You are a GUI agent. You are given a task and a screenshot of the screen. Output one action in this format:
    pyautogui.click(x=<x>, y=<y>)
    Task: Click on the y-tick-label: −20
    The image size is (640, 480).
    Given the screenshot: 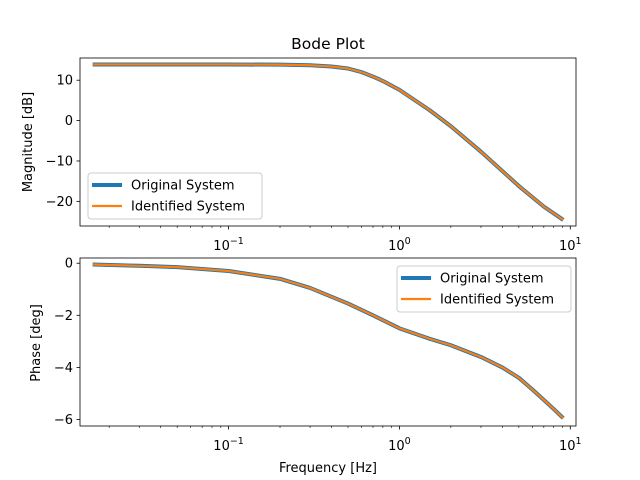 What is the action you would take?
    pyautogui.click(x=59, y=202)
    